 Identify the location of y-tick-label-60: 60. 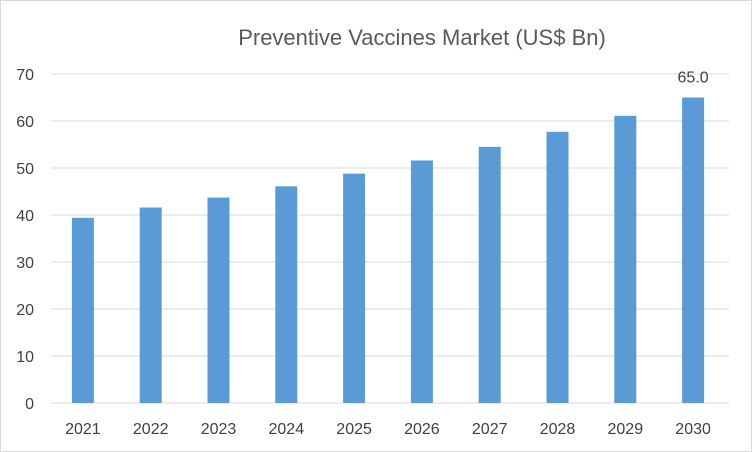
(25, 122).